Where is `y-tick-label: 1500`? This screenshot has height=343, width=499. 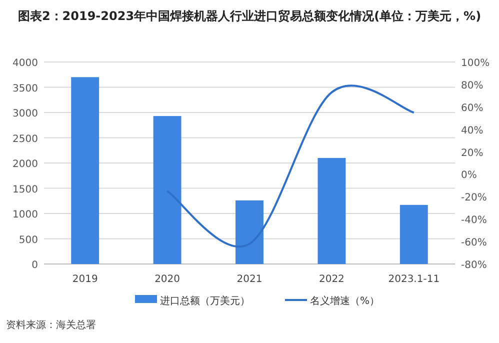
y-tick-label: 1500 is located at coordinates (25, 190).